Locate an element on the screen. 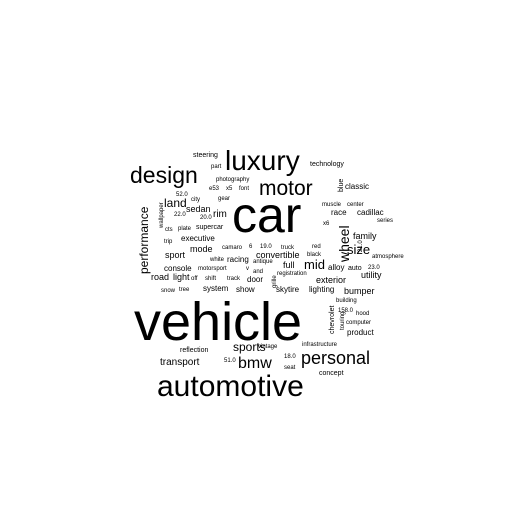 The image size is (532, 523). word-console: console is located at coordinates (178, 268).